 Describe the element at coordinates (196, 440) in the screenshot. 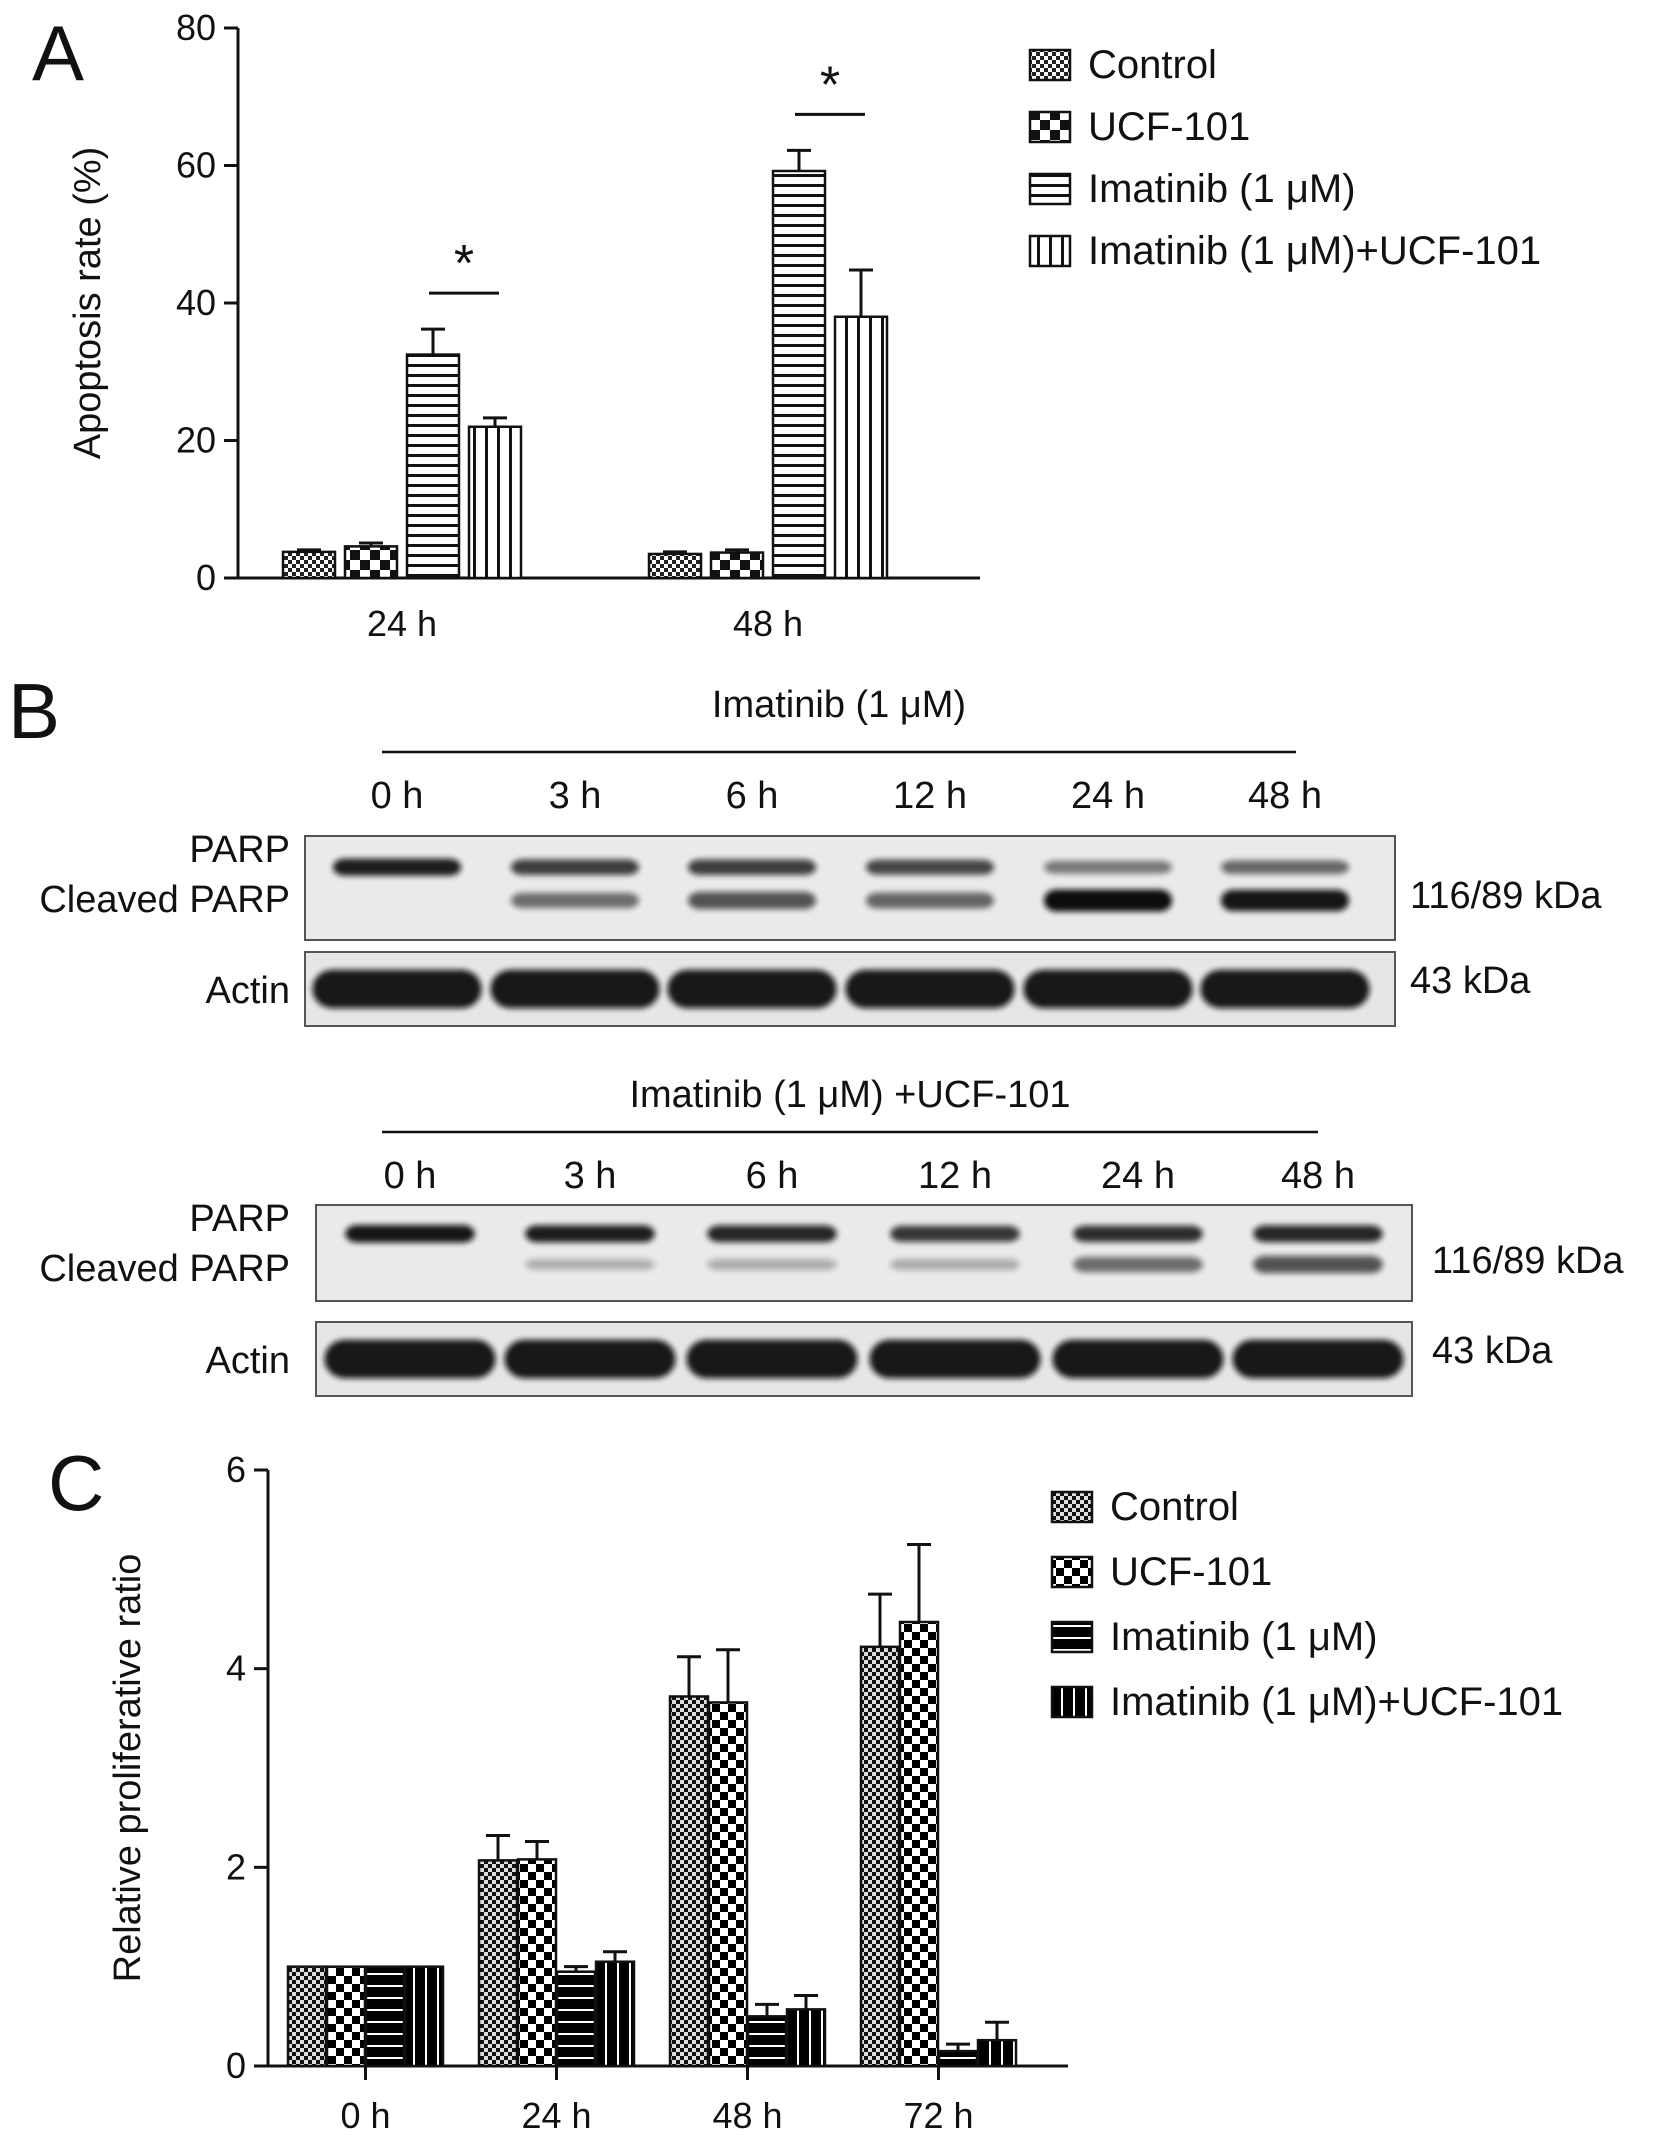

I see `y-tick-label: 20` at that location.